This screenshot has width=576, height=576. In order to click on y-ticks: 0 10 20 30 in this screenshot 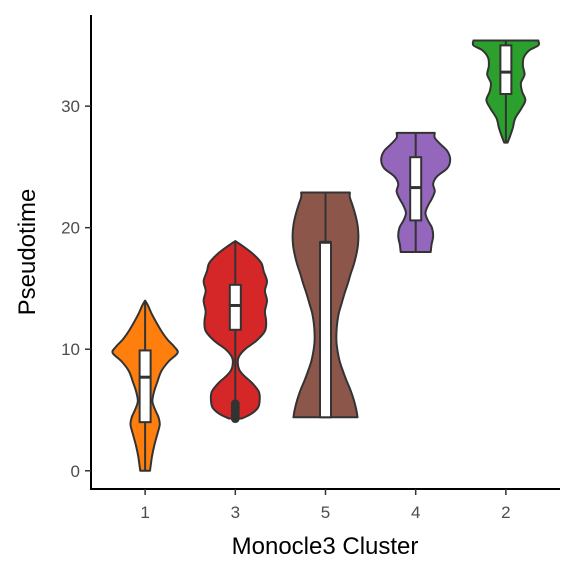, I will do `click(76, 289)`.